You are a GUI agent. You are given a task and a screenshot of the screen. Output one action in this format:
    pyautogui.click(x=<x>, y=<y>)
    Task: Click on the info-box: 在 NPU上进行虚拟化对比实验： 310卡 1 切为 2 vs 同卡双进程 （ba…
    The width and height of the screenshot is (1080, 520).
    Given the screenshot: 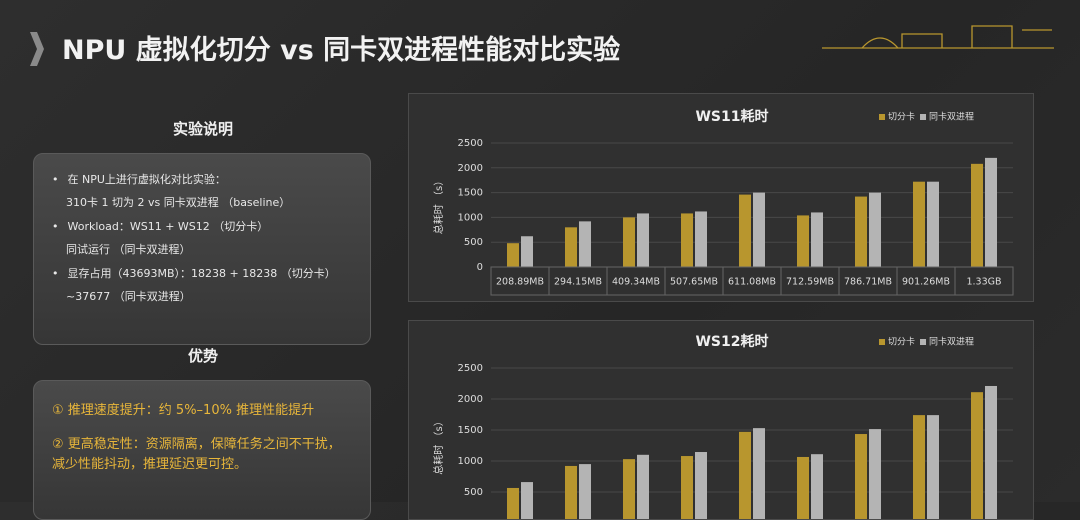 What is the action you would take?
    pyautogui.click(x=202, y=249)
    